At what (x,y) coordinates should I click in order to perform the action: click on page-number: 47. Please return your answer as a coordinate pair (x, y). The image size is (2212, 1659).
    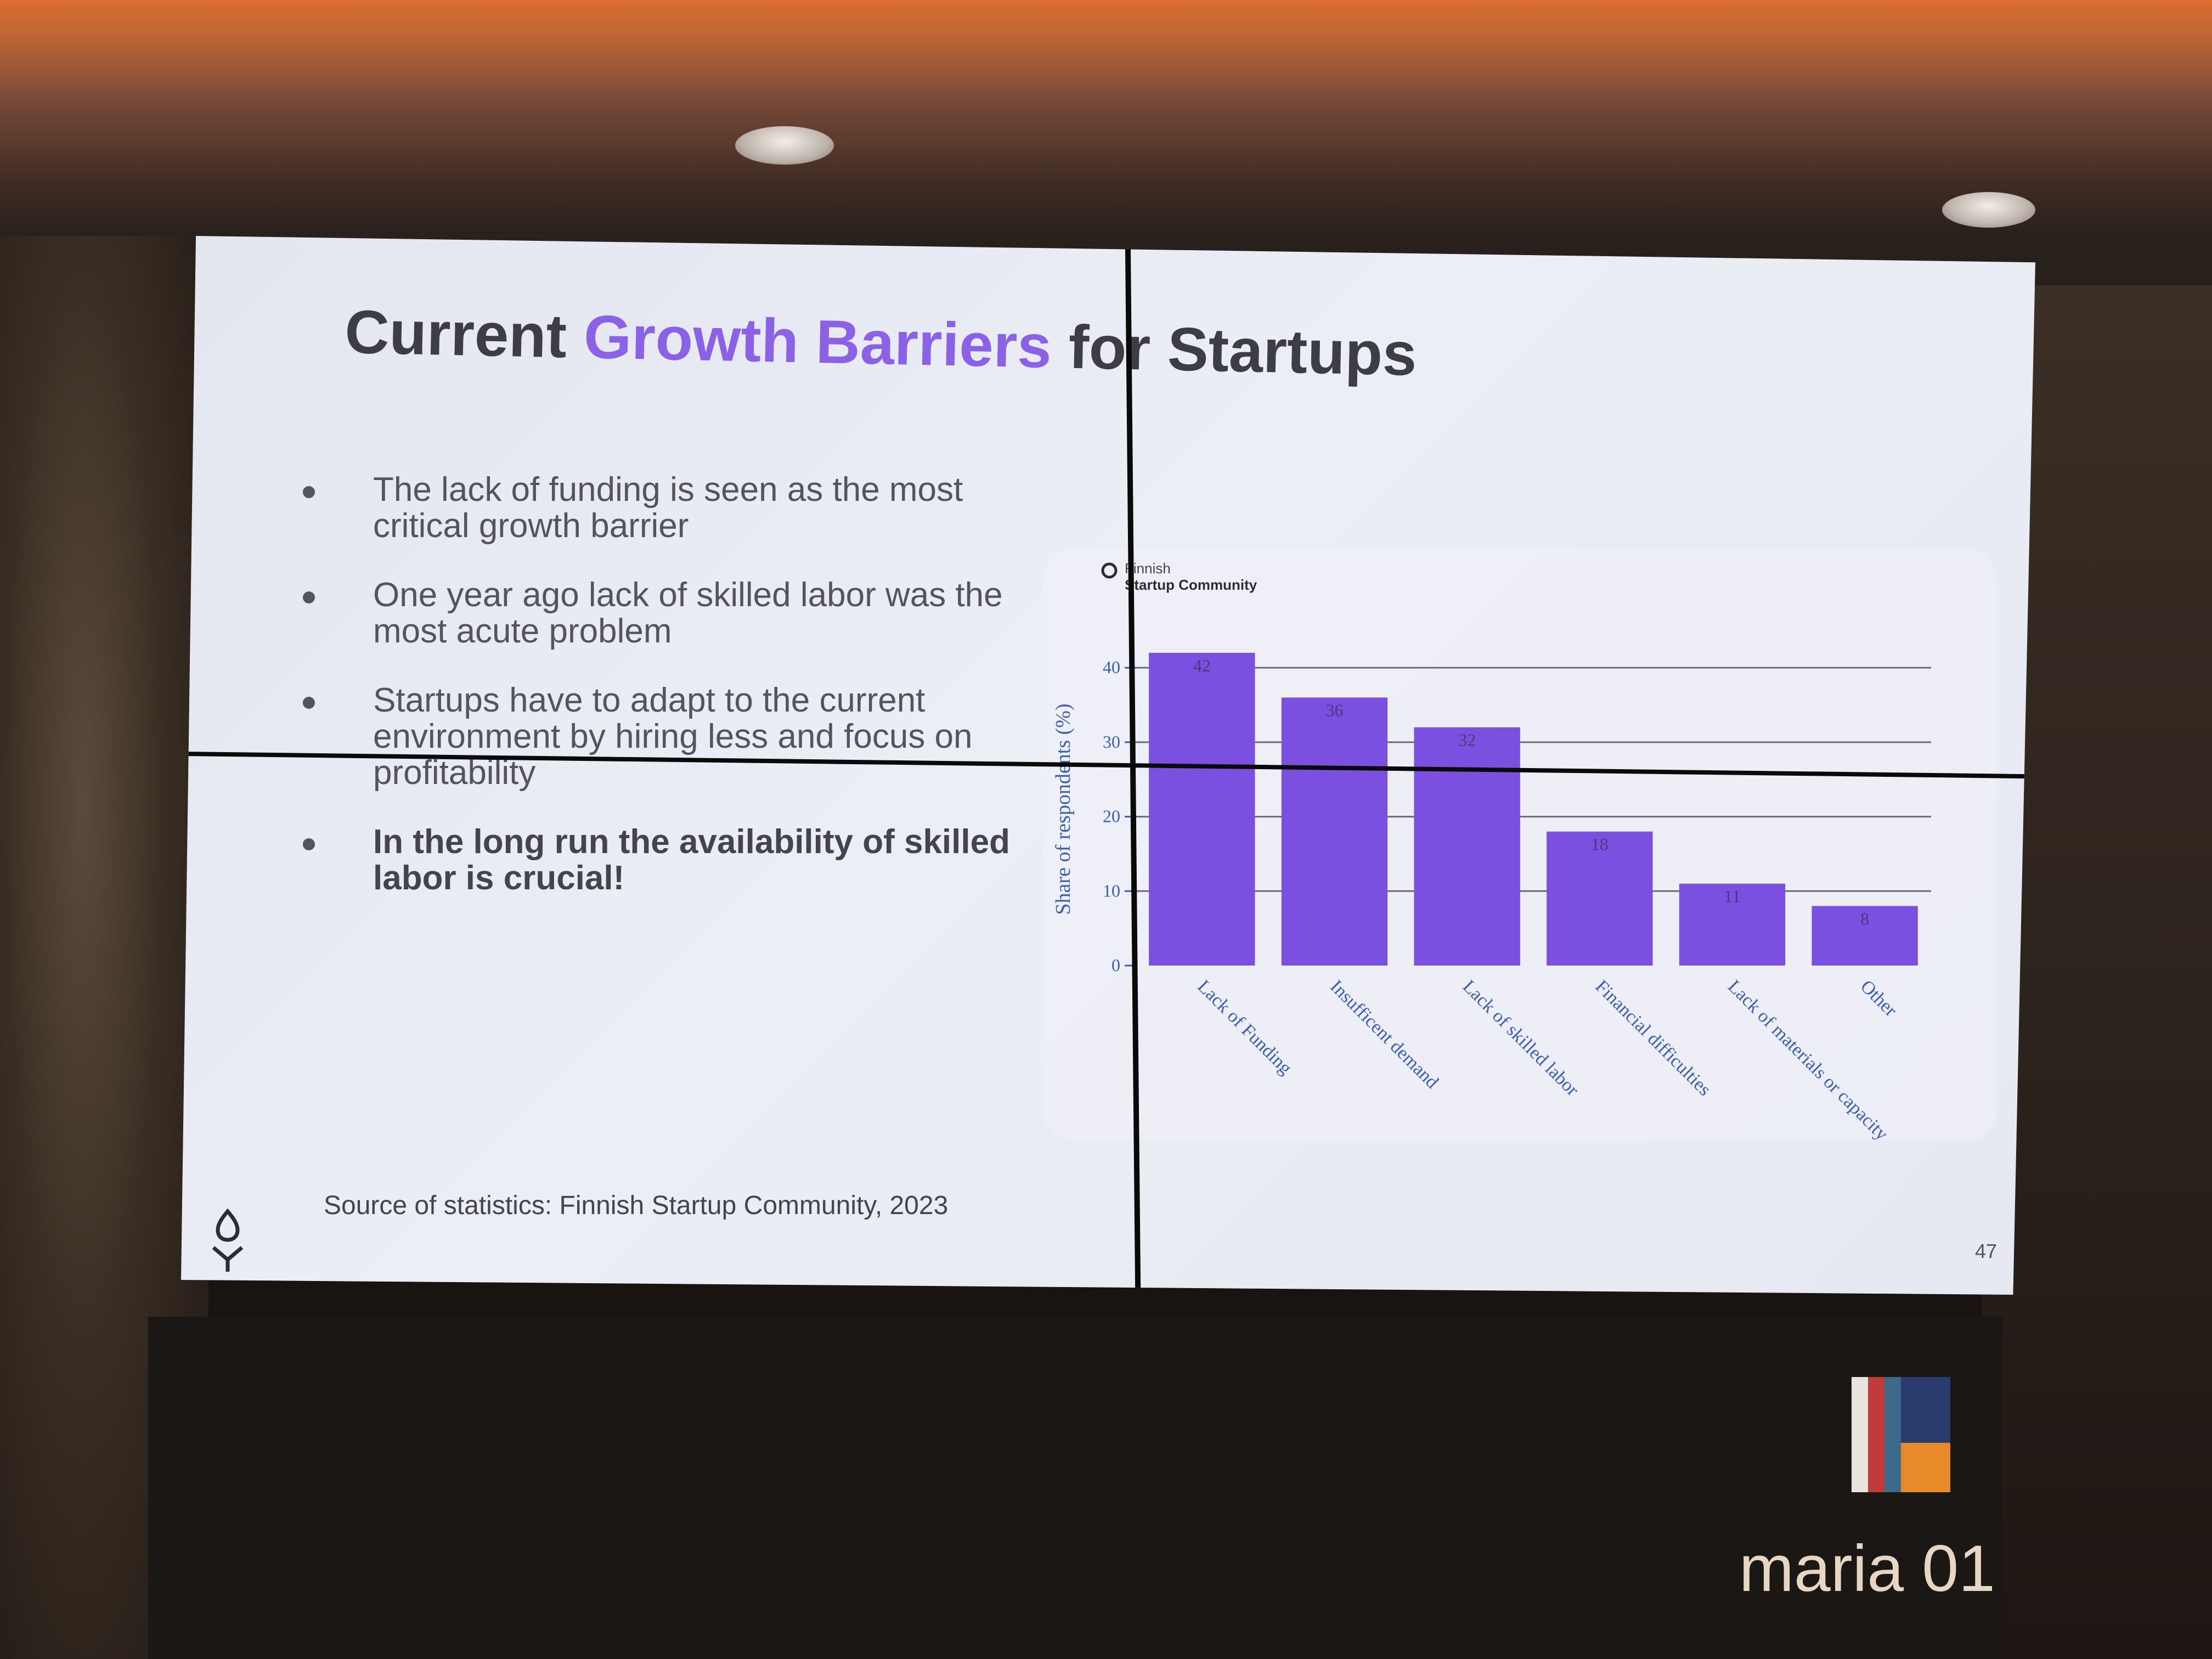
    Looking at the image, I should click on (1986, 1251).